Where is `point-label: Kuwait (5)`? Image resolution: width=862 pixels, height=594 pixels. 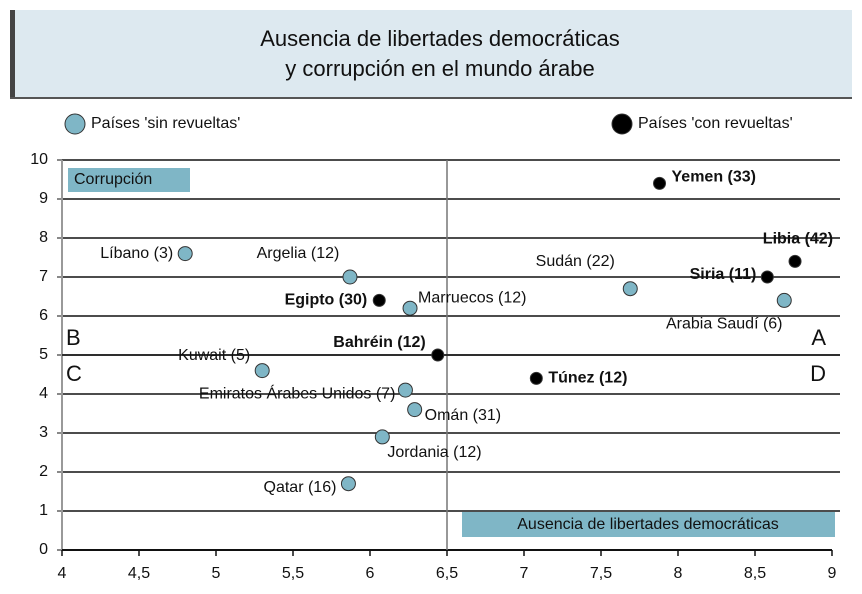
point-label: Kuwait (5) is located at coordinates (214, 355).